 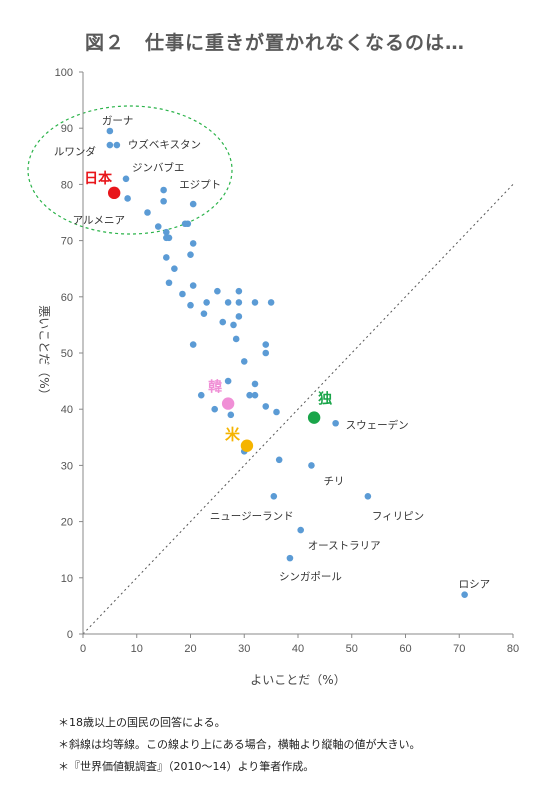 I want to click on point-label: オーストラリア, so click(x=344, y=546).